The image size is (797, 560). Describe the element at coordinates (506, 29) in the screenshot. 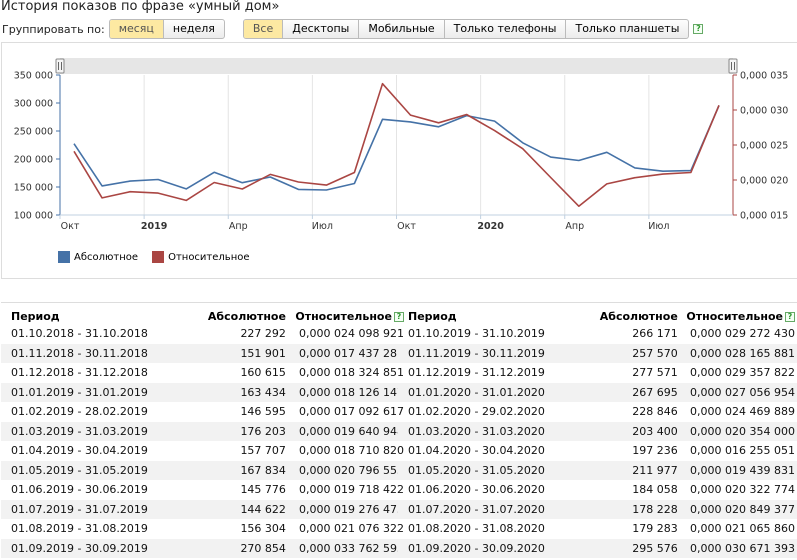

I see `device-filter-button-3: Только телефоны` at that location.